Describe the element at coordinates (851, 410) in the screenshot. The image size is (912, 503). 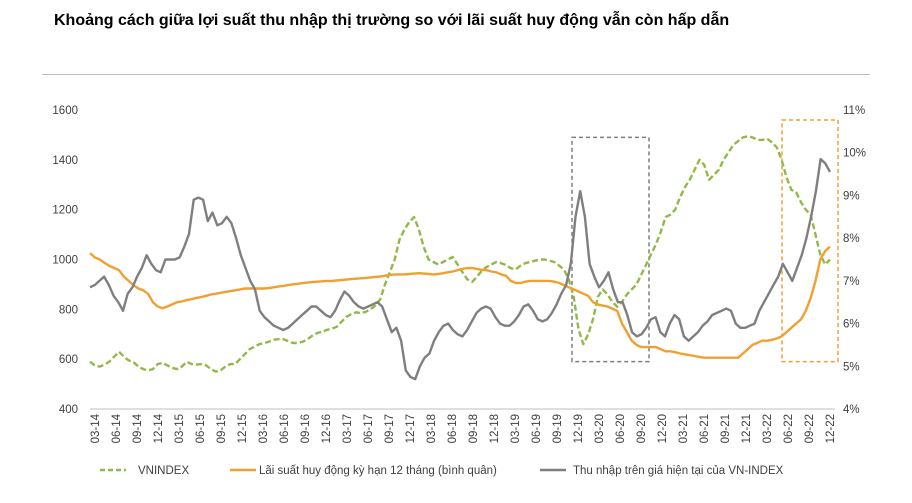
I see `y-right-tick-label: 4%` at that location.